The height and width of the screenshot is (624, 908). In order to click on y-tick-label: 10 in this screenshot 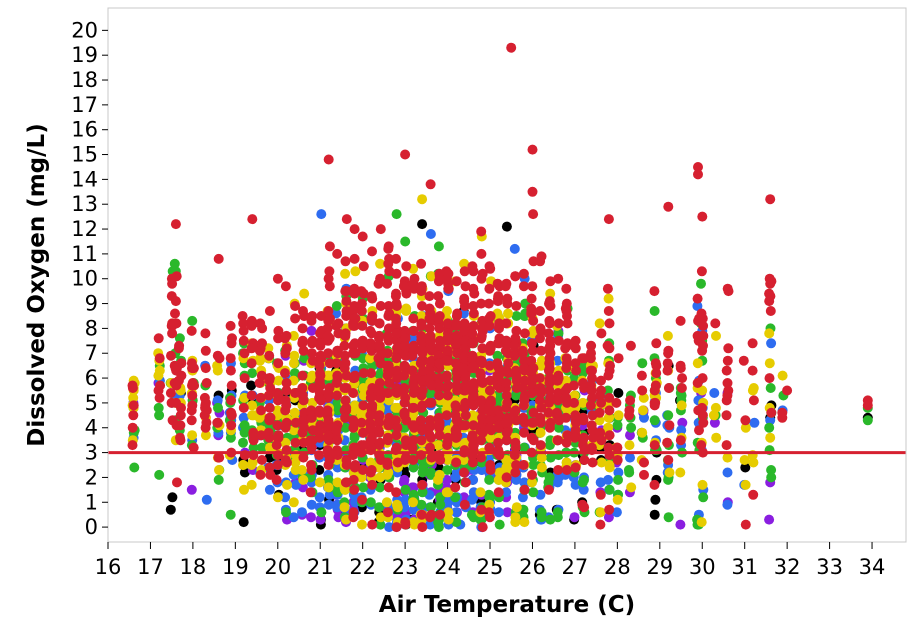, I will do `click(84, 279)`.